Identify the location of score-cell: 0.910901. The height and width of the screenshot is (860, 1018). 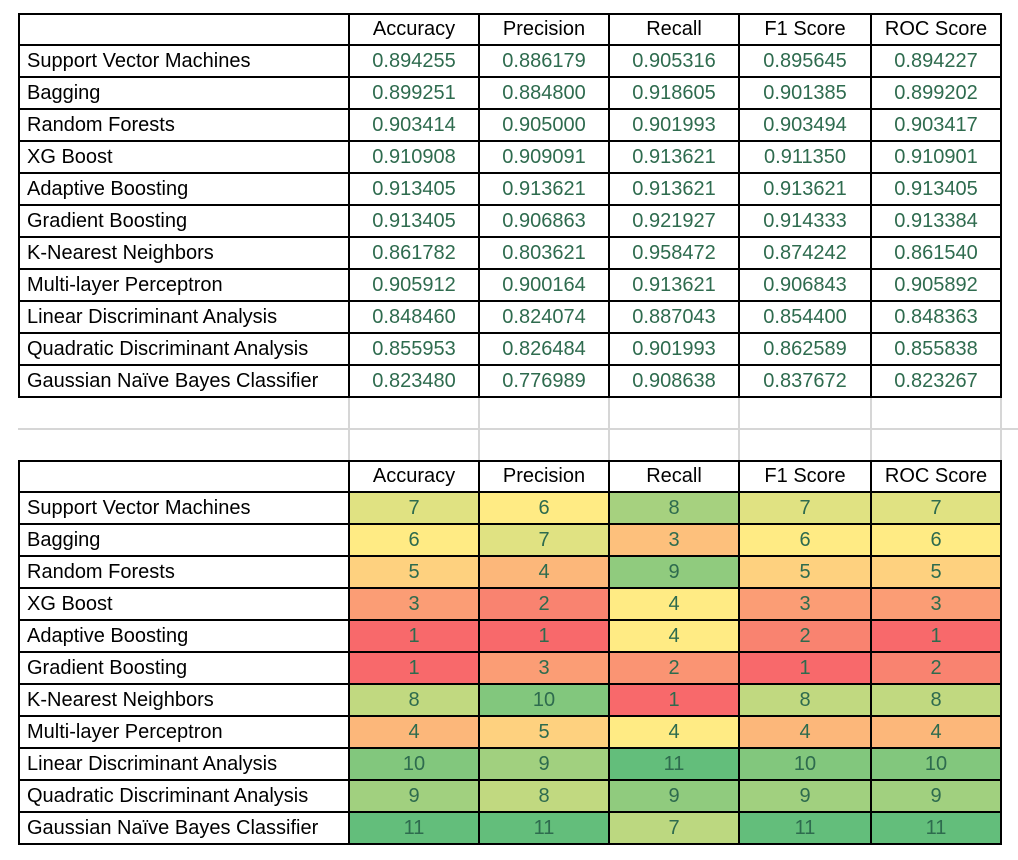
(936, 157).